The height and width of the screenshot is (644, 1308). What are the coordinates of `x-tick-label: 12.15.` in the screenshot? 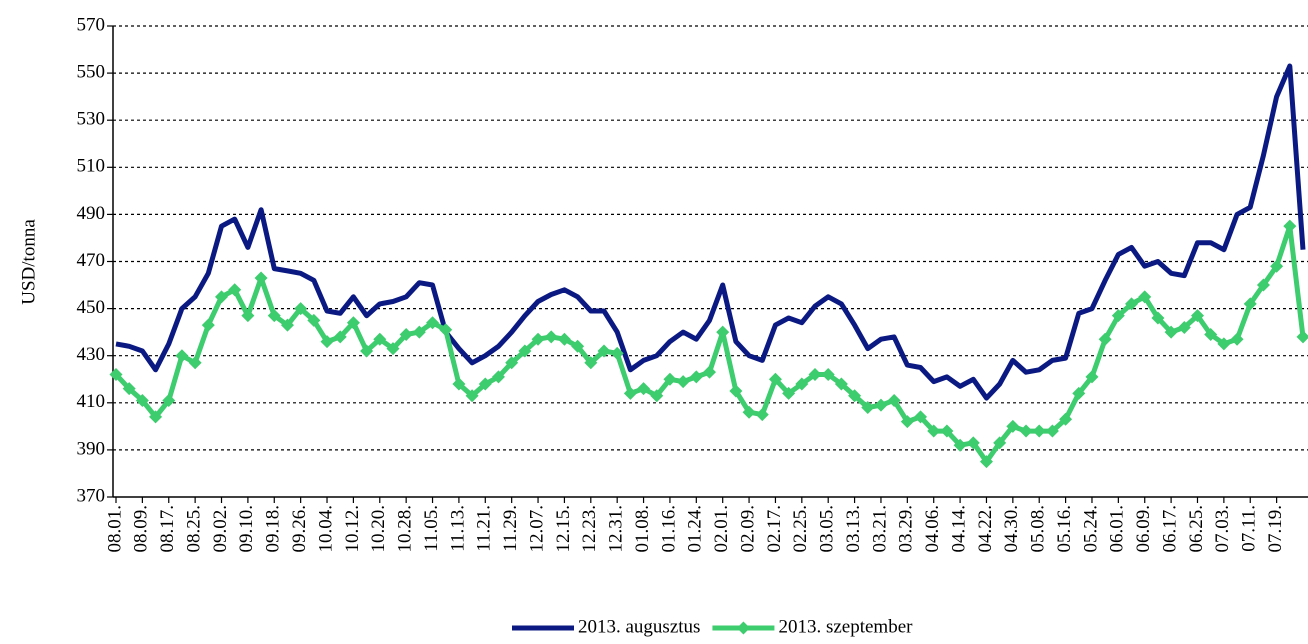 It's located at (563, 529).